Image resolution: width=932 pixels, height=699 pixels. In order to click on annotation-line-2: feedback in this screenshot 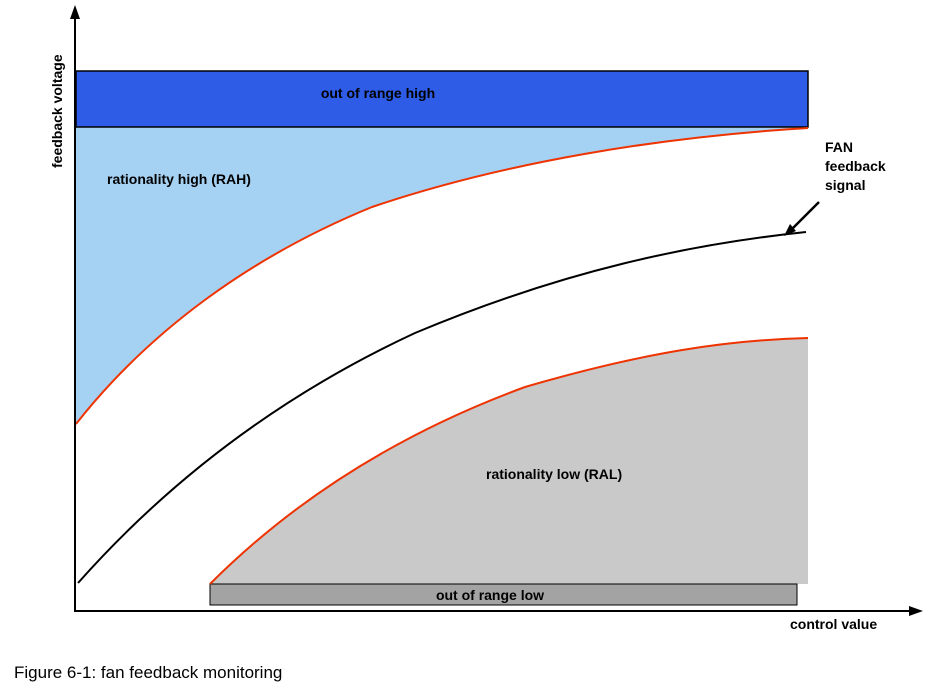, I will do `click(855, 166)`.